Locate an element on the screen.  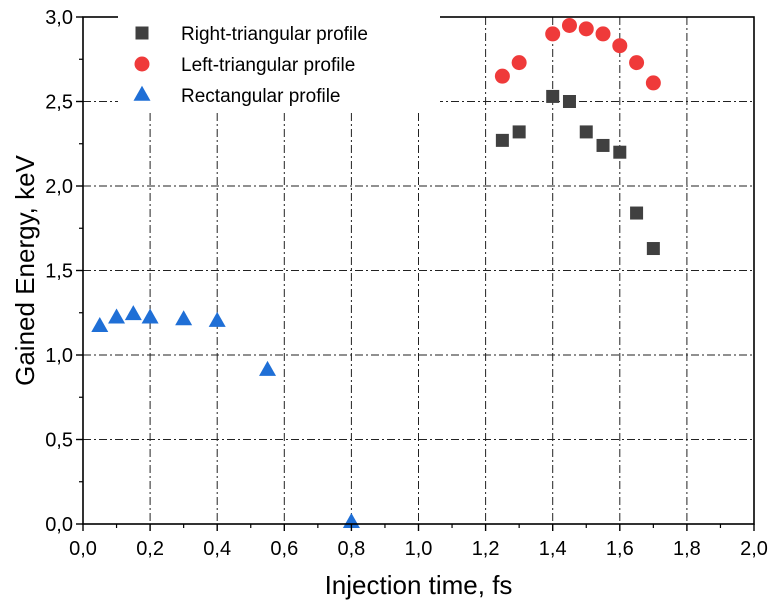
y-tick-label: 1,0 is located at coordinates (59, 356).